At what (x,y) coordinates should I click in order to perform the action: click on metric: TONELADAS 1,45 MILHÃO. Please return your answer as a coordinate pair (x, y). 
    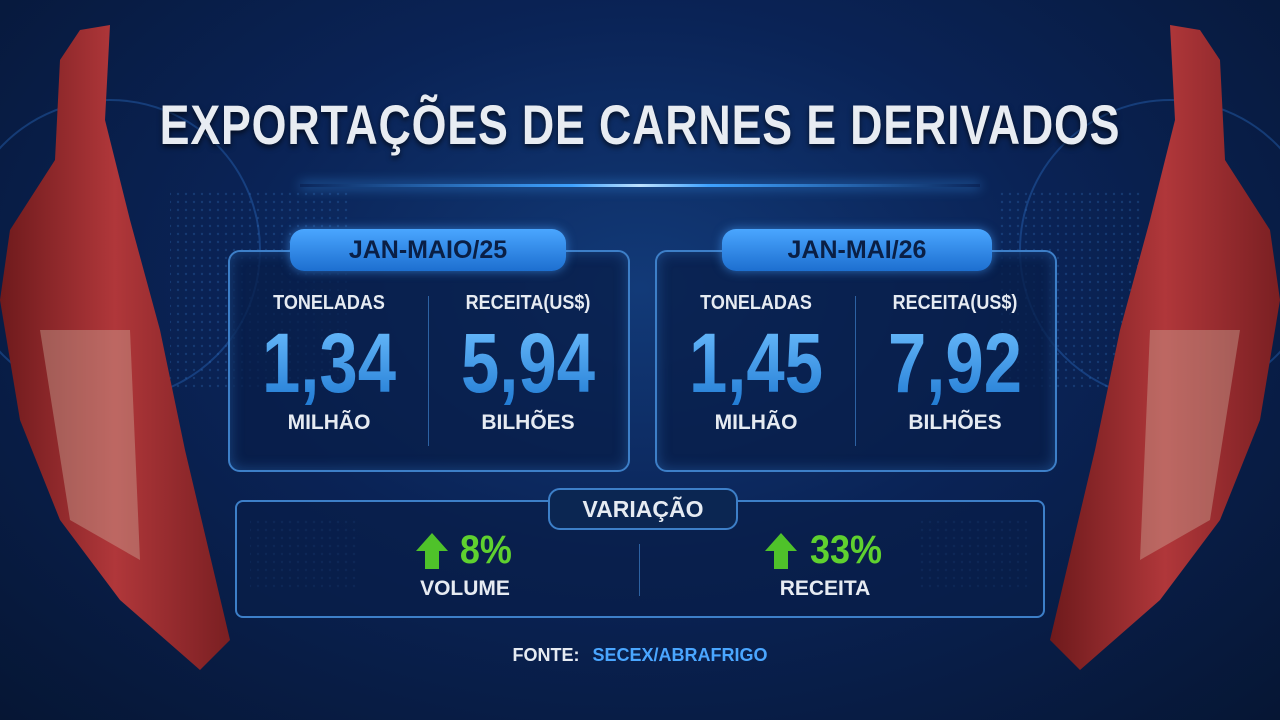
    Looking at the image, I should click on (756, 363).